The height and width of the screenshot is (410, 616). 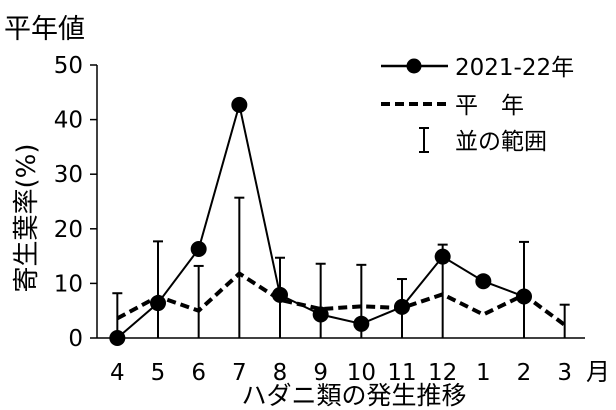 I want to click on x-tick-label: 5, so click(x=158, y=373).